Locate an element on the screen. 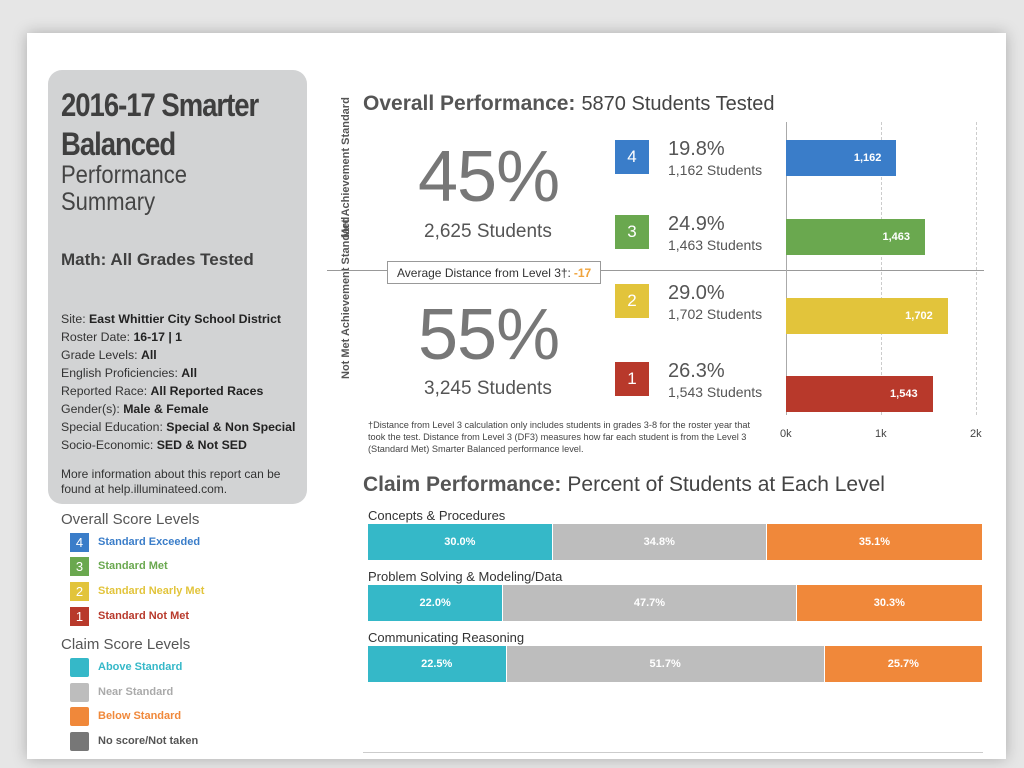  bar-value-label: 1,162 is located at coordinates (867, 158).